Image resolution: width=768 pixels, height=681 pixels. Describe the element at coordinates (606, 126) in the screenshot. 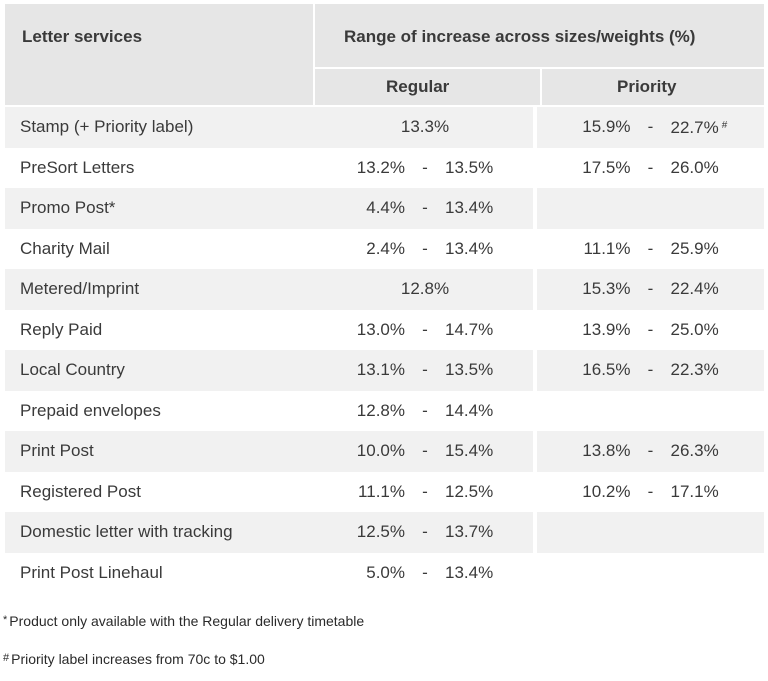

I see `priority-low: 15.9%` at that location.